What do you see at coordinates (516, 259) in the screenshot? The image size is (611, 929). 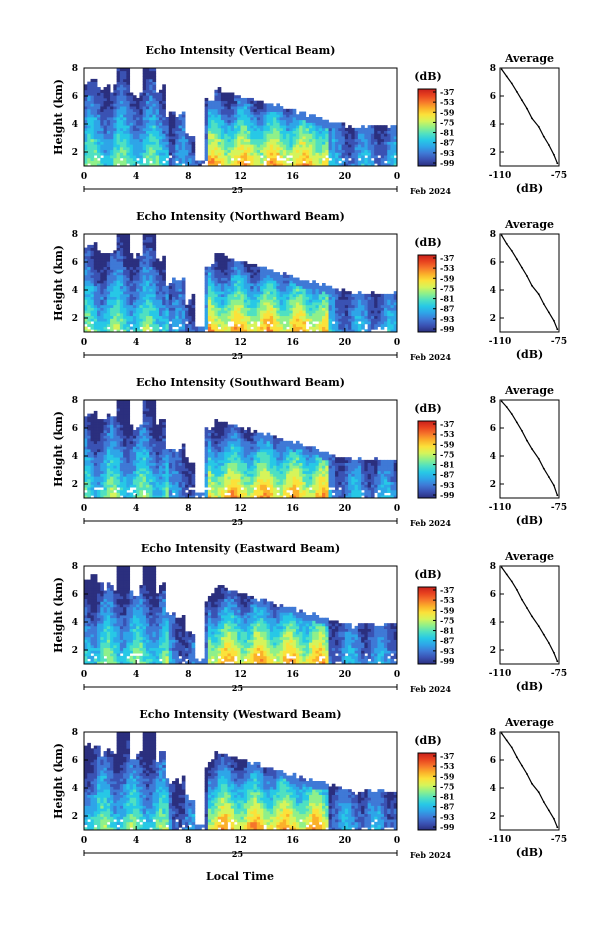 I see `average-profile-point` at bounding box center [516, 259].